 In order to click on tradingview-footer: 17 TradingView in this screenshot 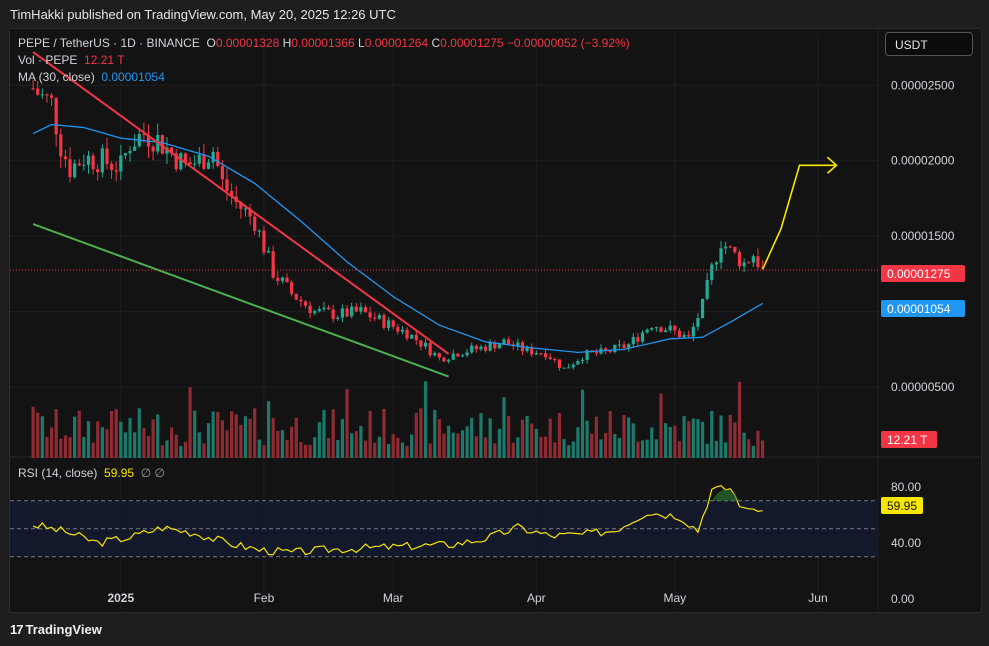, I will do `click(56, 629)`.